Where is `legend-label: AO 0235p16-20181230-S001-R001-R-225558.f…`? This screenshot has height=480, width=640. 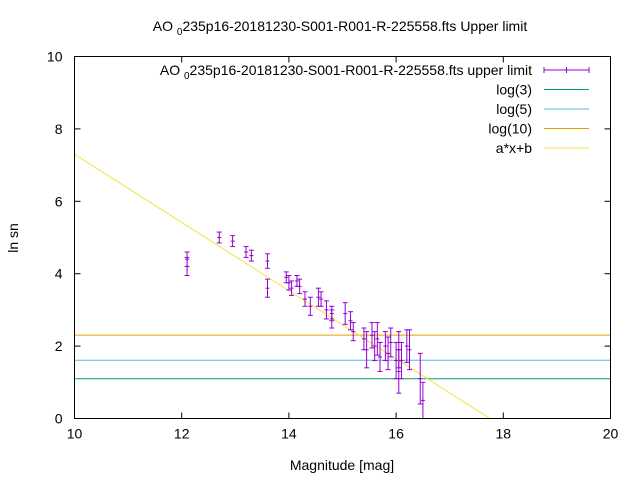 legend-label: AO 0235p16-20181230-S001-R001-R-225558.f… is located at coordinates (346, 72).